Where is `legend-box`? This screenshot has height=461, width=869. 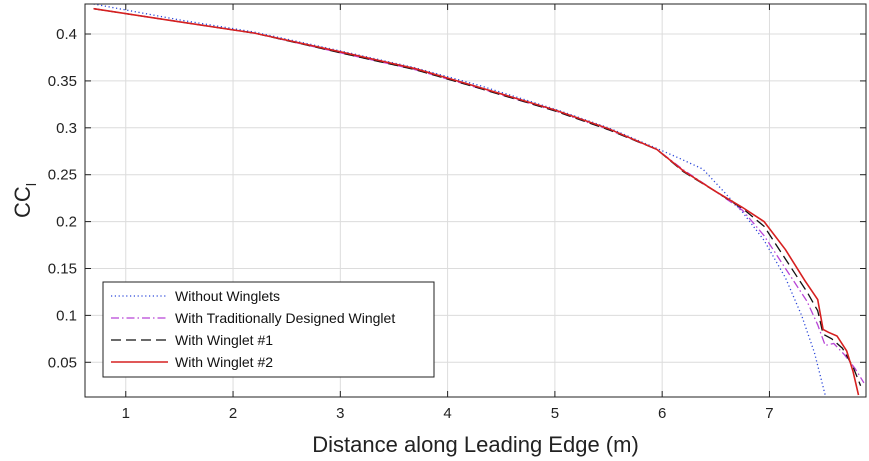
legend-box is located at coordinates (268, 329).